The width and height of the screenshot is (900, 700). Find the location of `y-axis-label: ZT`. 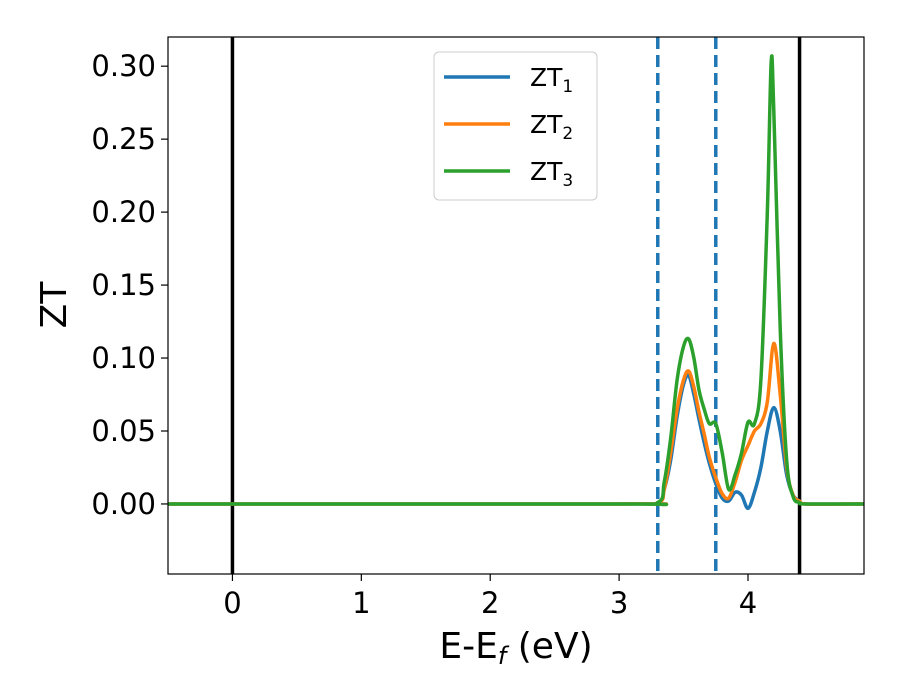

y-axis-label: ZT is located at coordinates (54, 305).